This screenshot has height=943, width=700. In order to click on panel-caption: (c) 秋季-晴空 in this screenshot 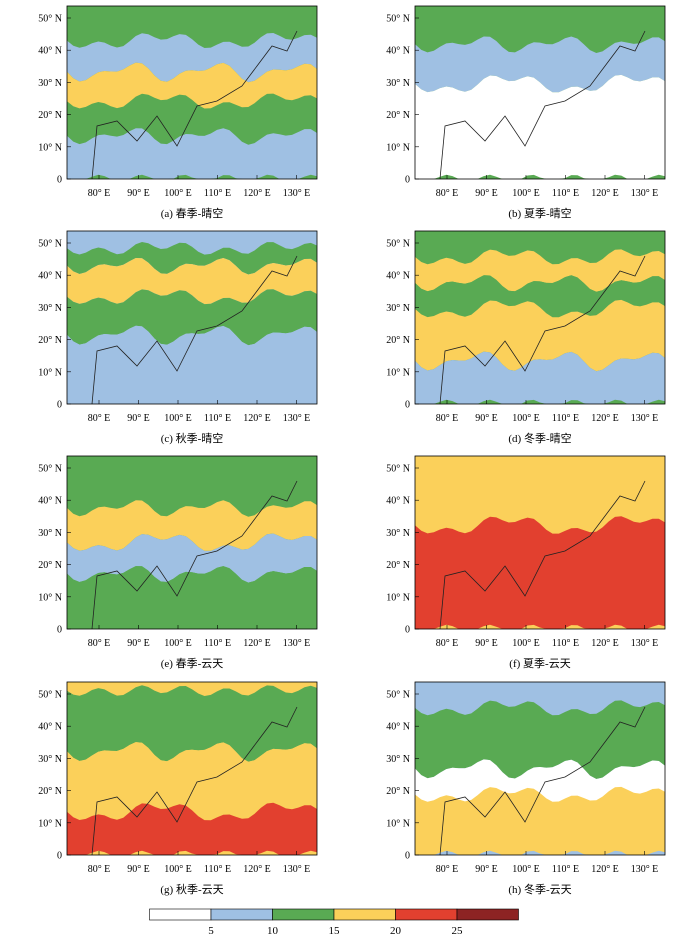, I will do `click(192, 439)`.